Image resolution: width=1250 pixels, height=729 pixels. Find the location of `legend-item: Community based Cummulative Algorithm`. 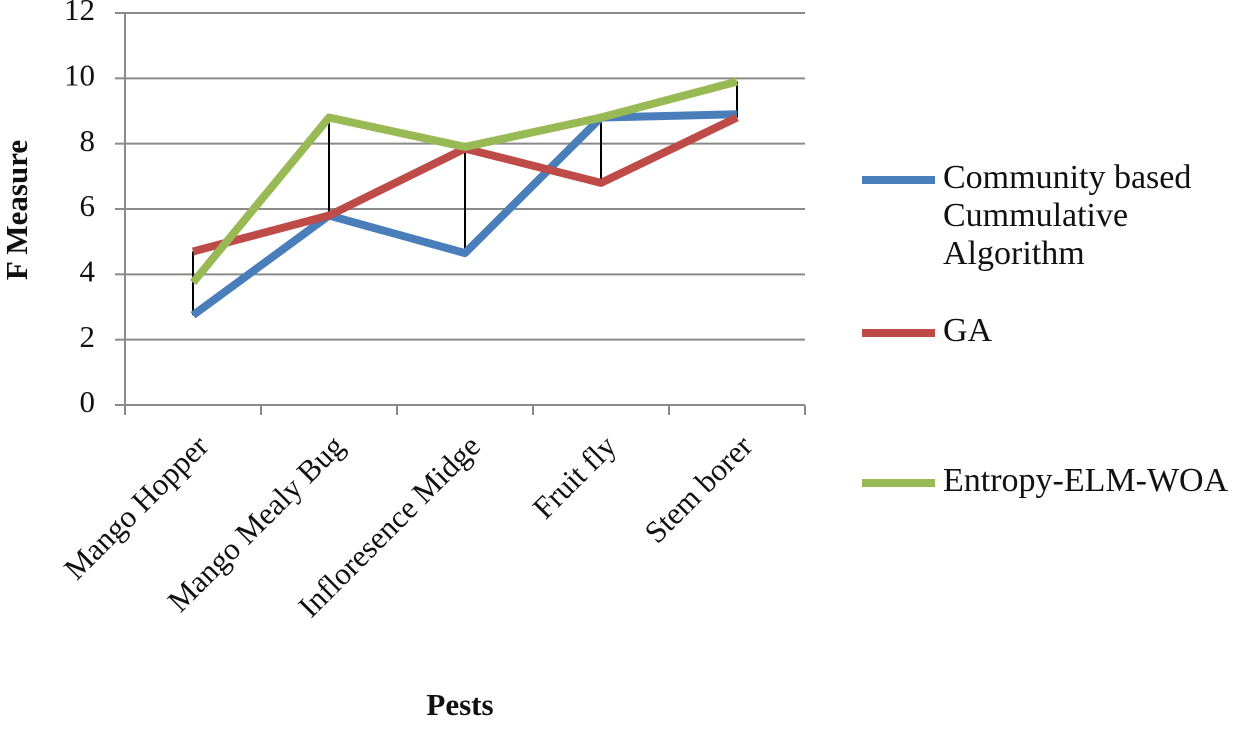

legend-item: Community based Cummulative Algorithm is located at coordinates (1067, 215).